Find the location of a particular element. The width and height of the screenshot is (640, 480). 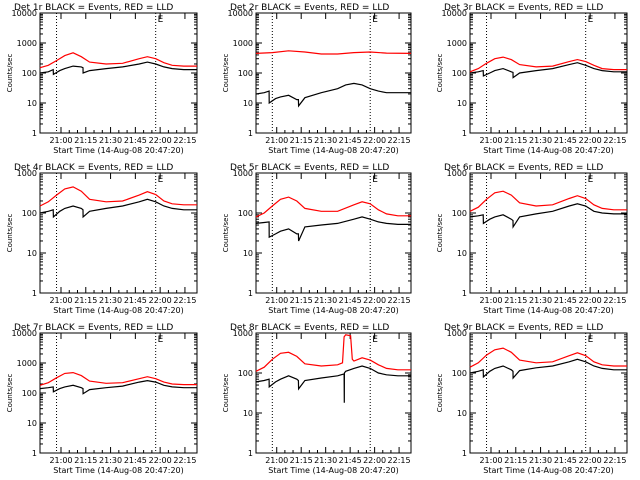

y-tick-label: 10000 is located at coordinates (454, 13).